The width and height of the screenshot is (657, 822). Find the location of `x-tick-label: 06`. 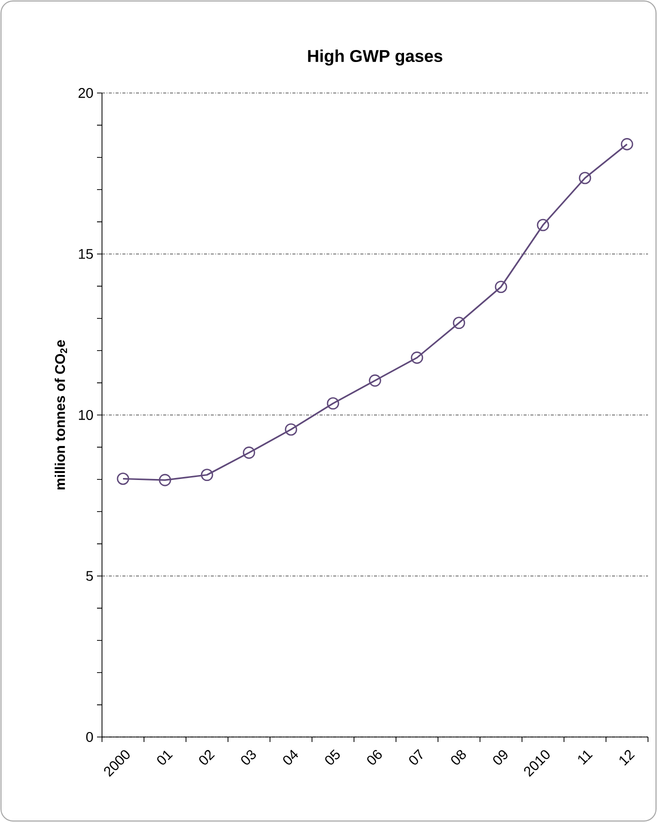

x-tick-label: 06 is located at coordinates (374, 757).